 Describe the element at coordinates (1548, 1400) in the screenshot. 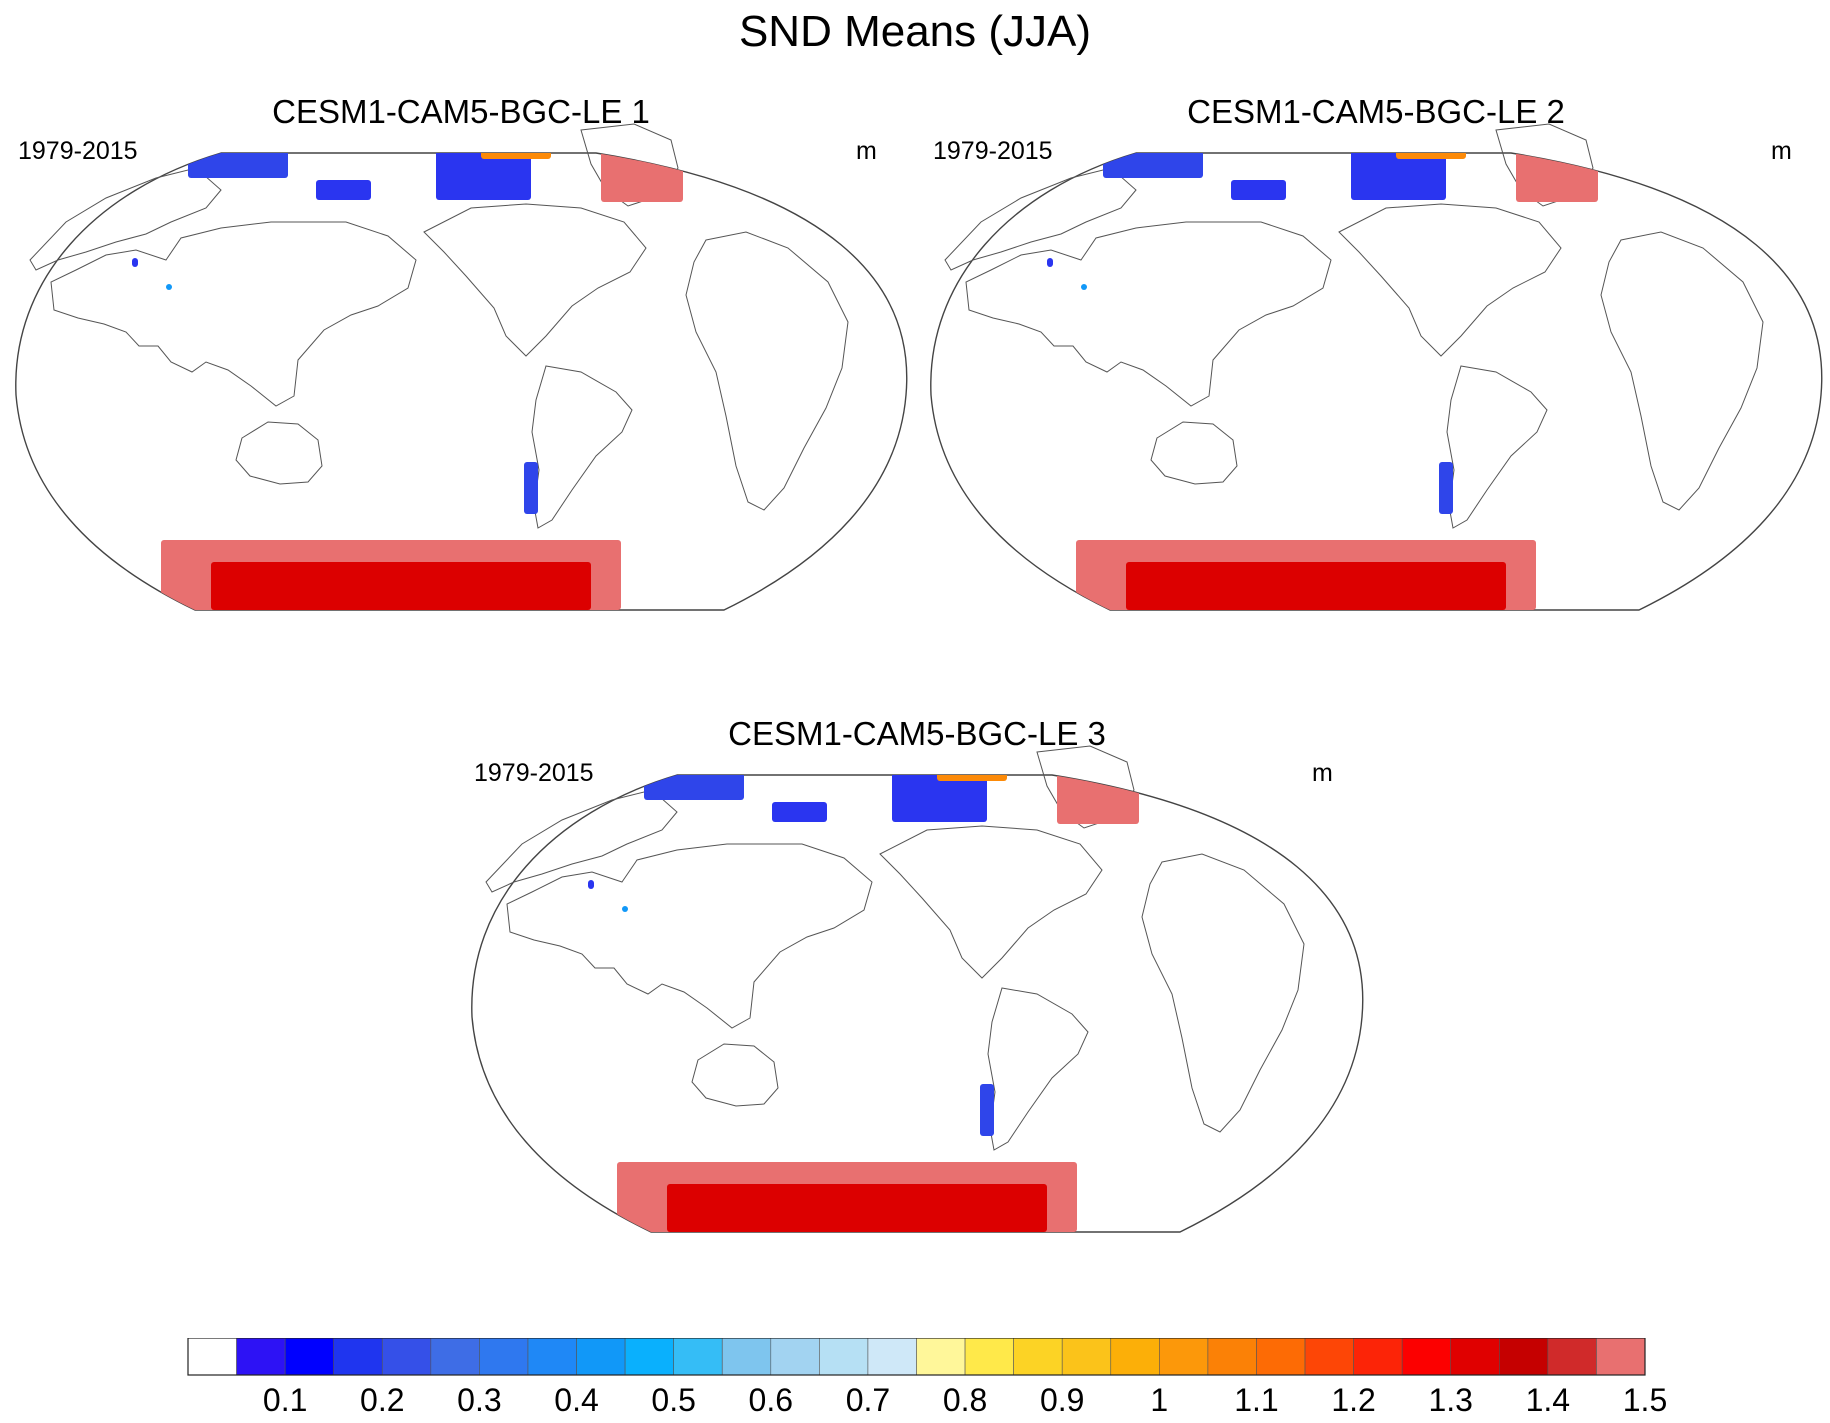

I see `colorbar-tick-label: 1.4` at that location.